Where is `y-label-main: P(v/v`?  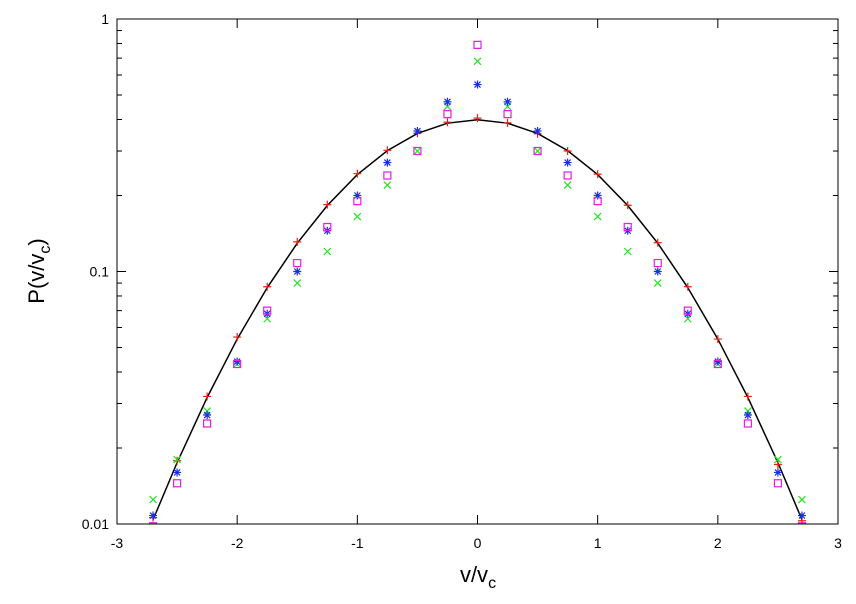
y-label-main: P(v/v is located at coordinates (36, 279).